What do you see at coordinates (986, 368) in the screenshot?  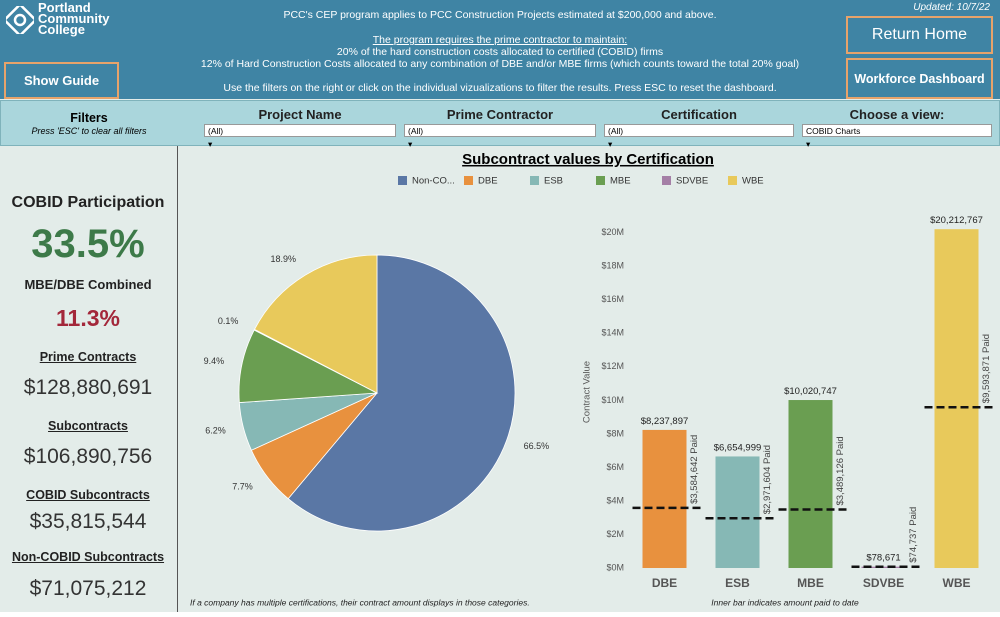 I see `paid-label: $9,593,871 Paid` at bounding box center [986, 368].